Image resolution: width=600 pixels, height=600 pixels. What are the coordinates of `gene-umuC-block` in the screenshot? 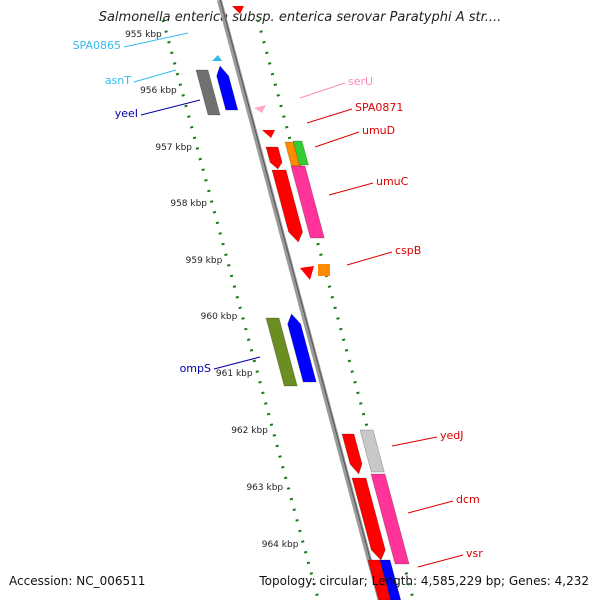 It's located at (287, 206).